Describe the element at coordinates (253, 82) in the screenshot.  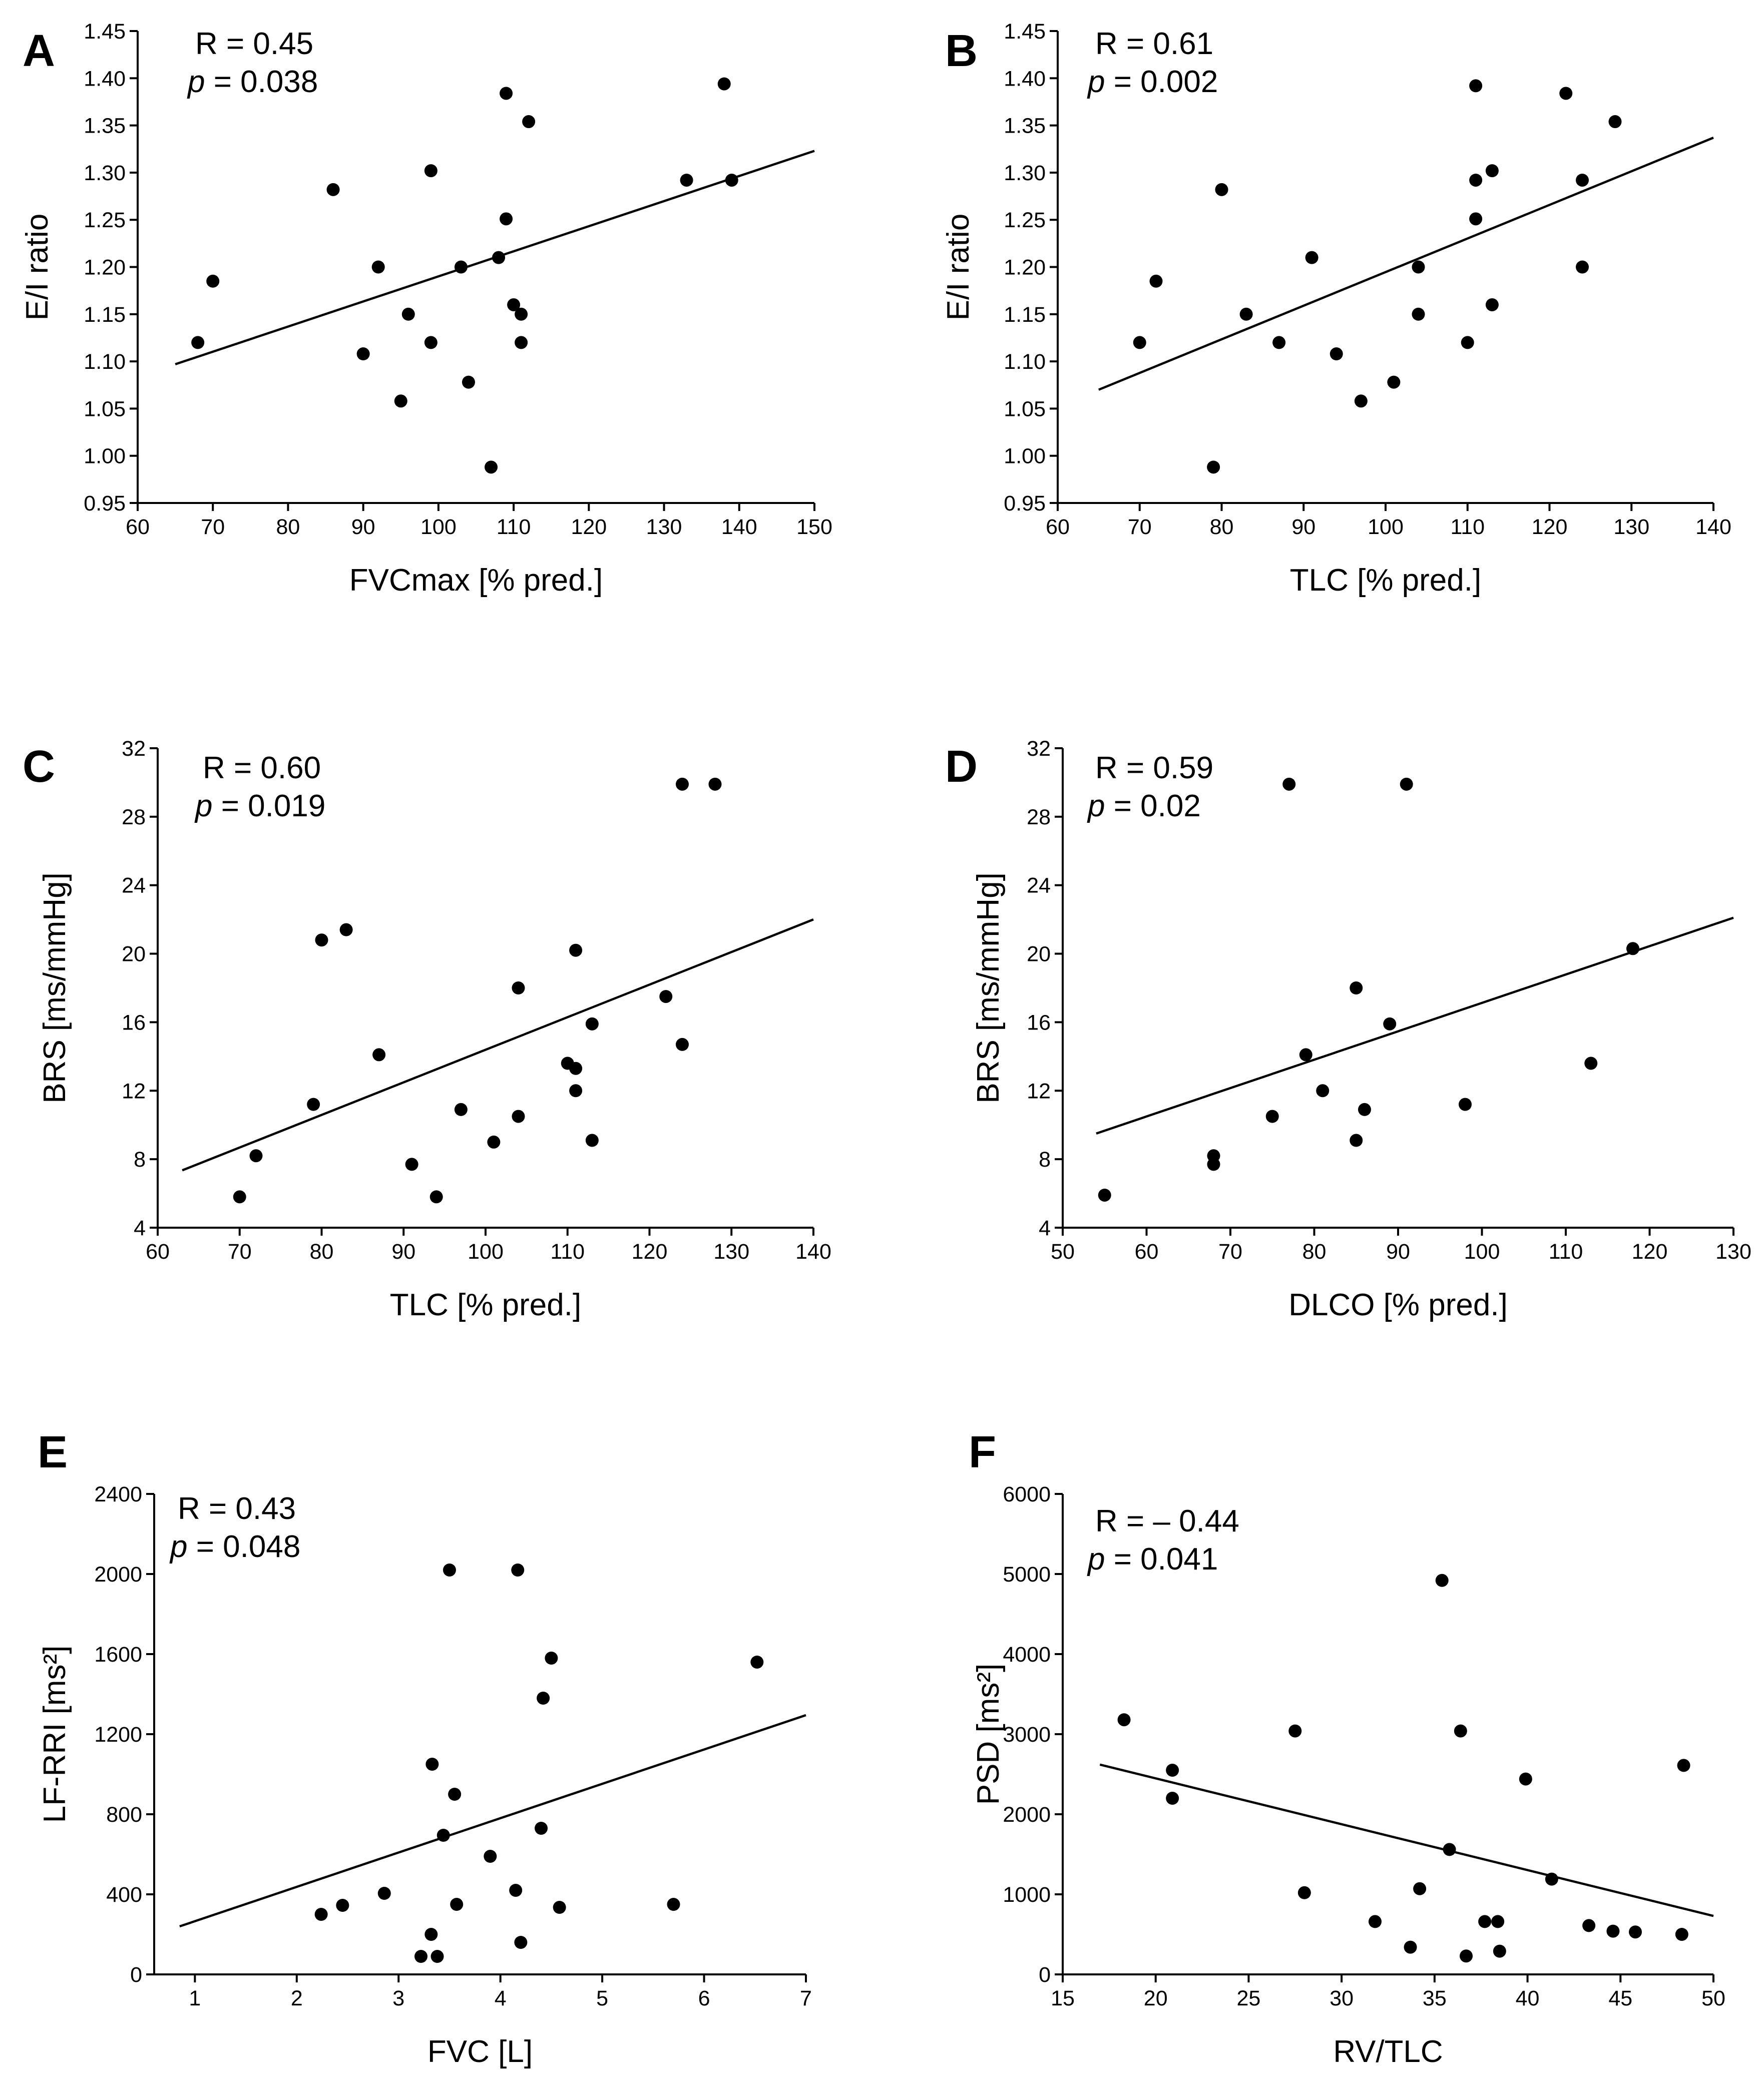
I see `p-value: p = 0.038` at that location.